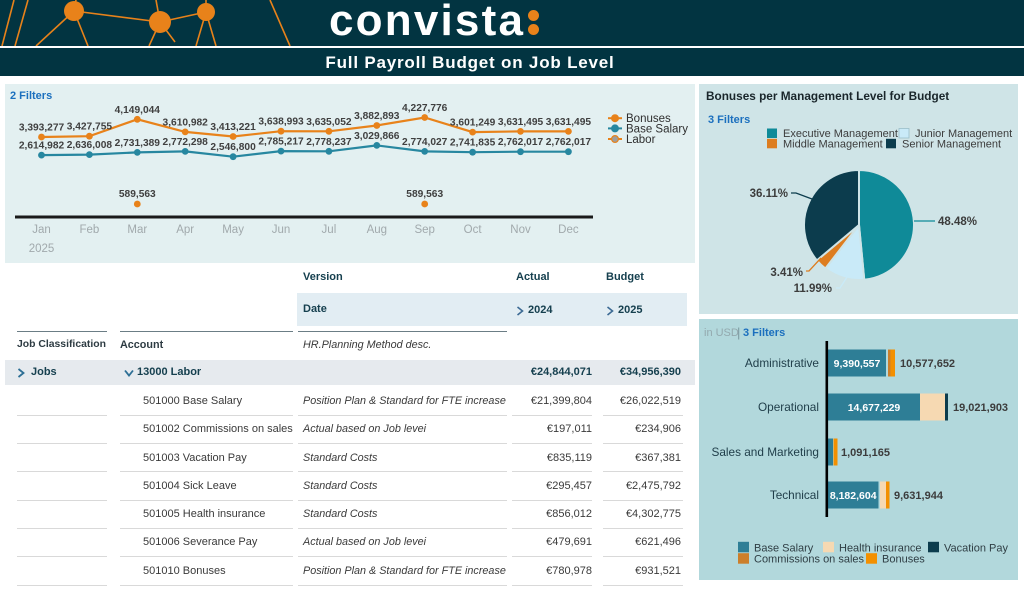  What do you see at coordinates (927, 364) in the screenshot?
I see `svg-text: 10,577,652` at bounding box center [927, 364].